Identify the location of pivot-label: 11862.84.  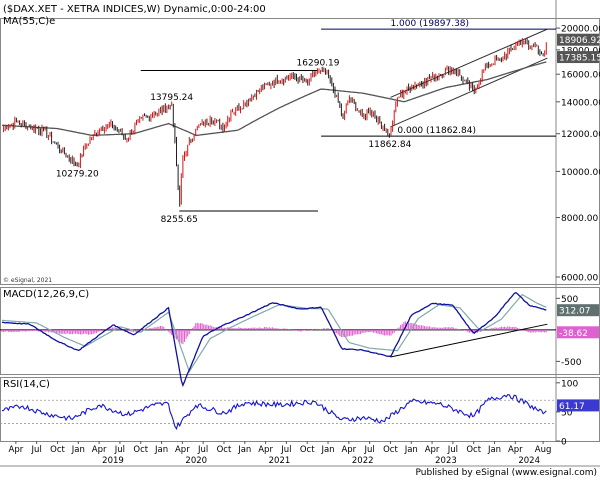
(389, 145).